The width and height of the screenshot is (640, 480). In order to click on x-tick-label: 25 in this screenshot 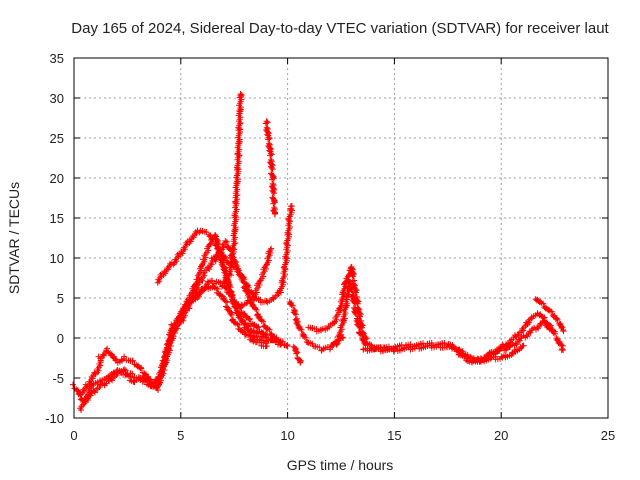, I will do `click(608, 435)`.